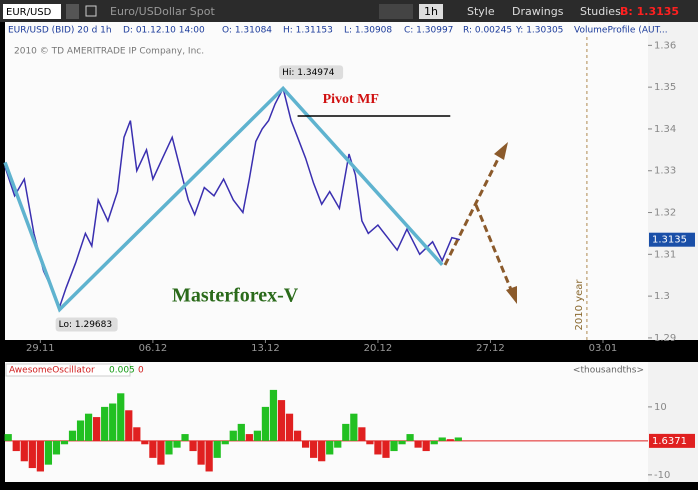  What do you see at coordinates (494, 248) in the screenshot?
I see `arrow-down` at bounding box center [494, 248].